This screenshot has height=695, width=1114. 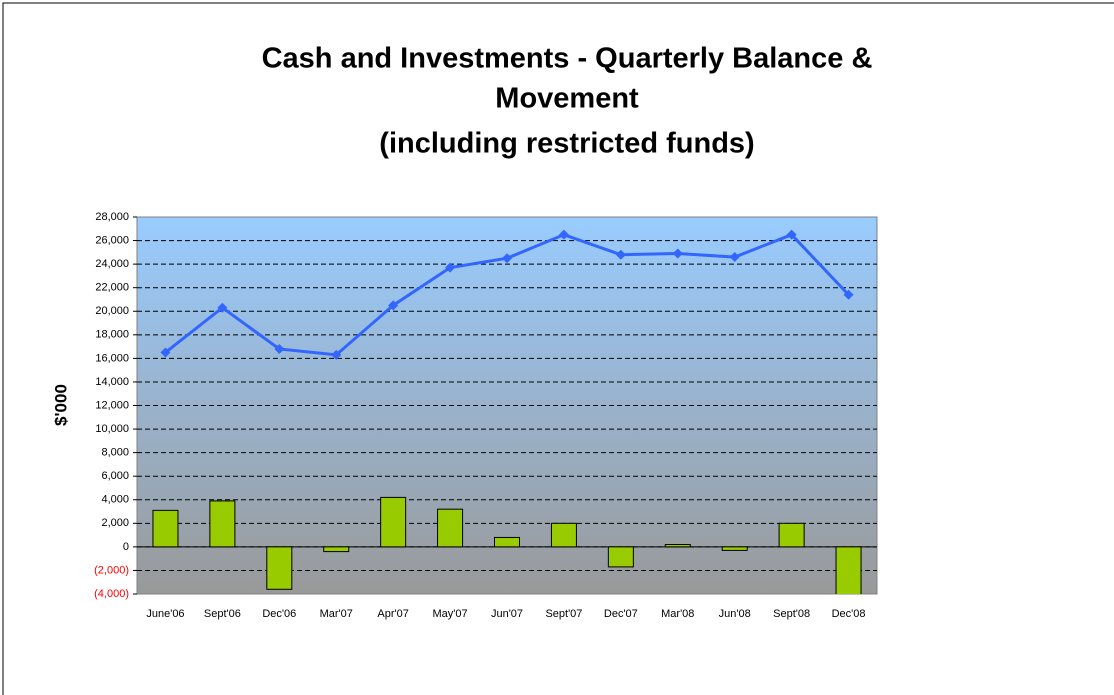 What do you see at coordinates (112, 429) in the screenshot?
I see `y-tick-label: 10,000` at bounding box center [112, 429].